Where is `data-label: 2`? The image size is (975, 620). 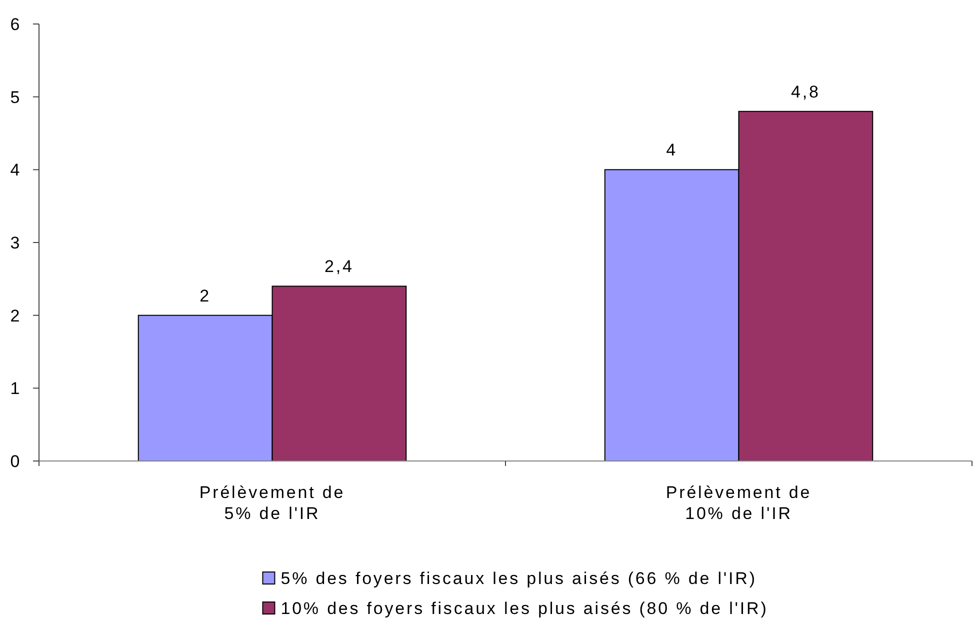
data-label: 2 is located at coordinates (205, 296).